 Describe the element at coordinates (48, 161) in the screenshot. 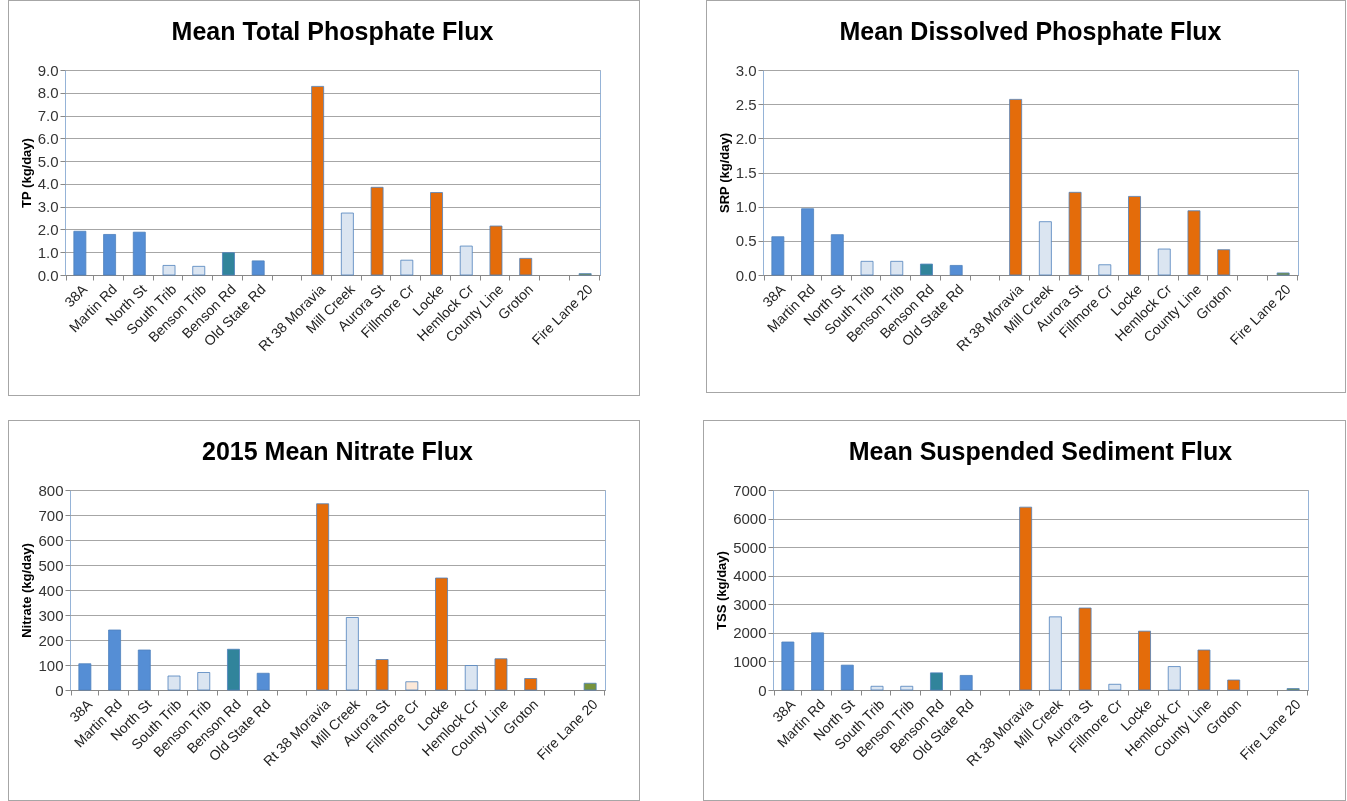

I see `y-tick-label: 5.0` at that location.